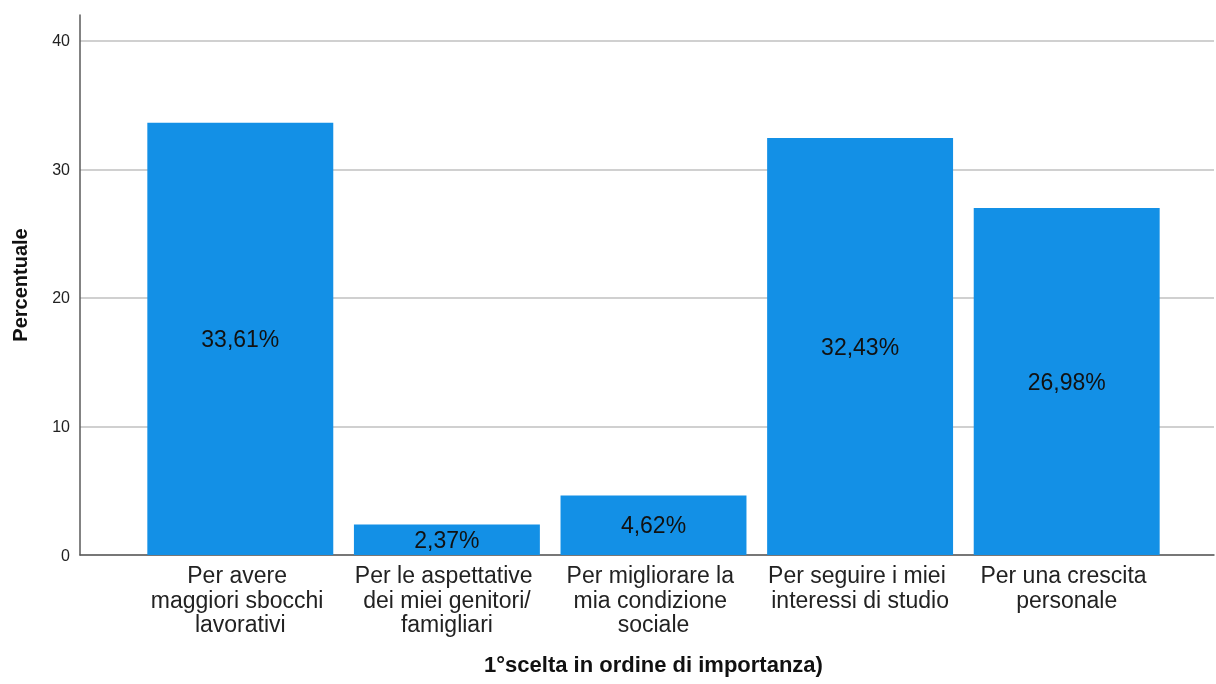 The width and height of the screenshot is (1216, 684). Describe the element at coordinates (61, 298) in the screenshot. I see `y-tick-label: 20` at that location.